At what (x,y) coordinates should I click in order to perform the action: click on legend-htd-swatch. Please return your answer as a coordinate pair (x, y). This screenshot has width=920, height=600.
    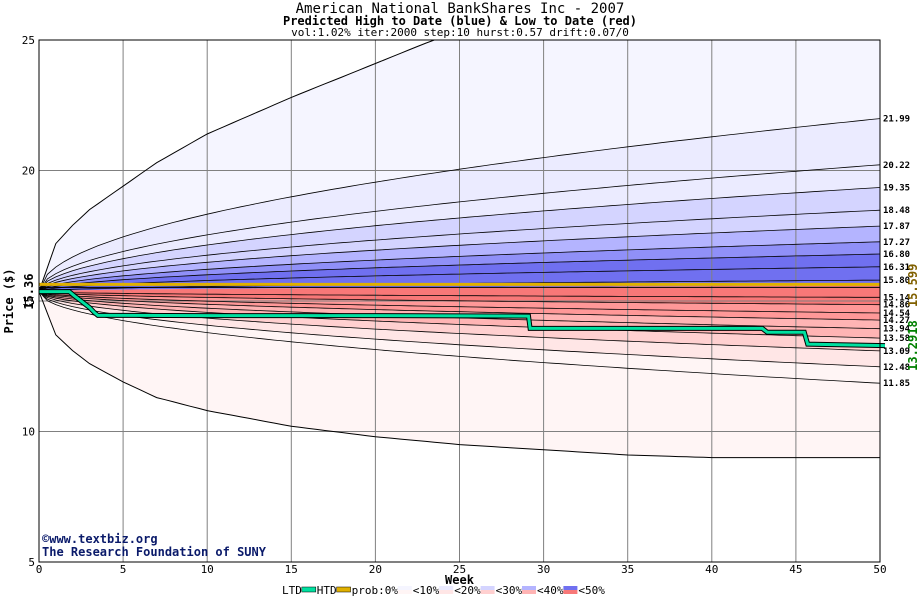
    Looking at the image, I should click on (309, 589).